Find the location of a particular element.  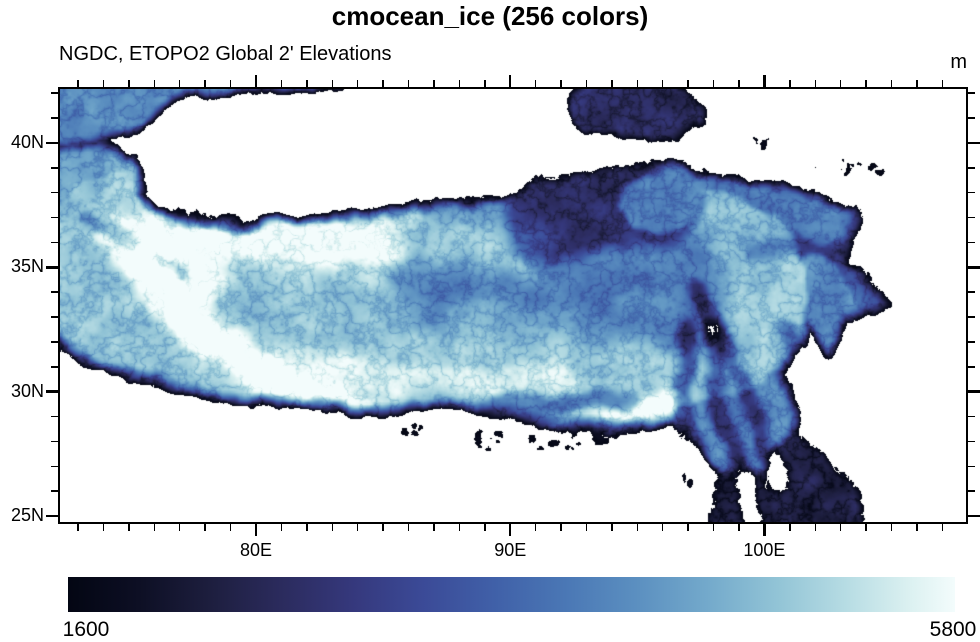

y-tick-label: 30N is located at coordinates (27, 390).